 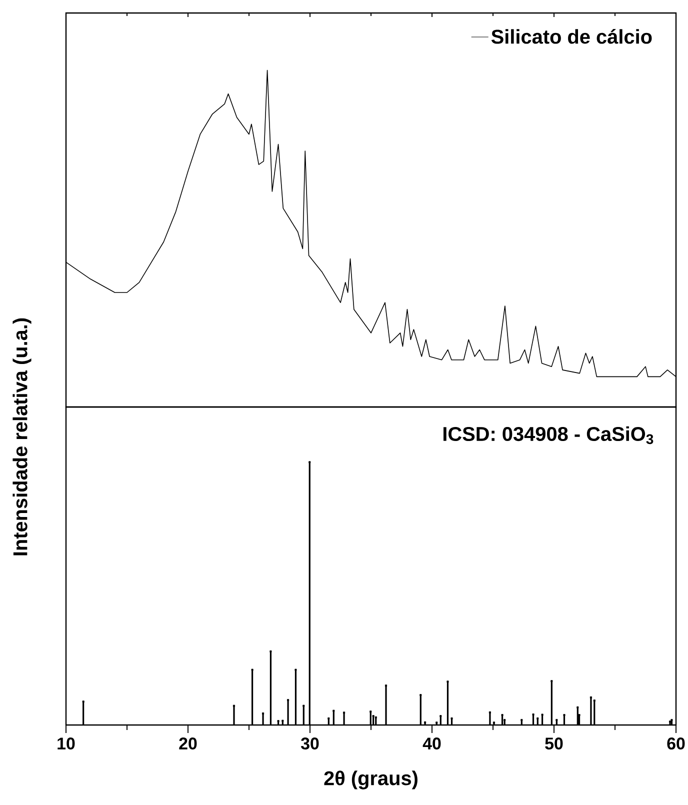 What do you see at coordinates (676, 744) in the screenshot?
I see `x-tick-label: 60` at bounding box center [676, 744].